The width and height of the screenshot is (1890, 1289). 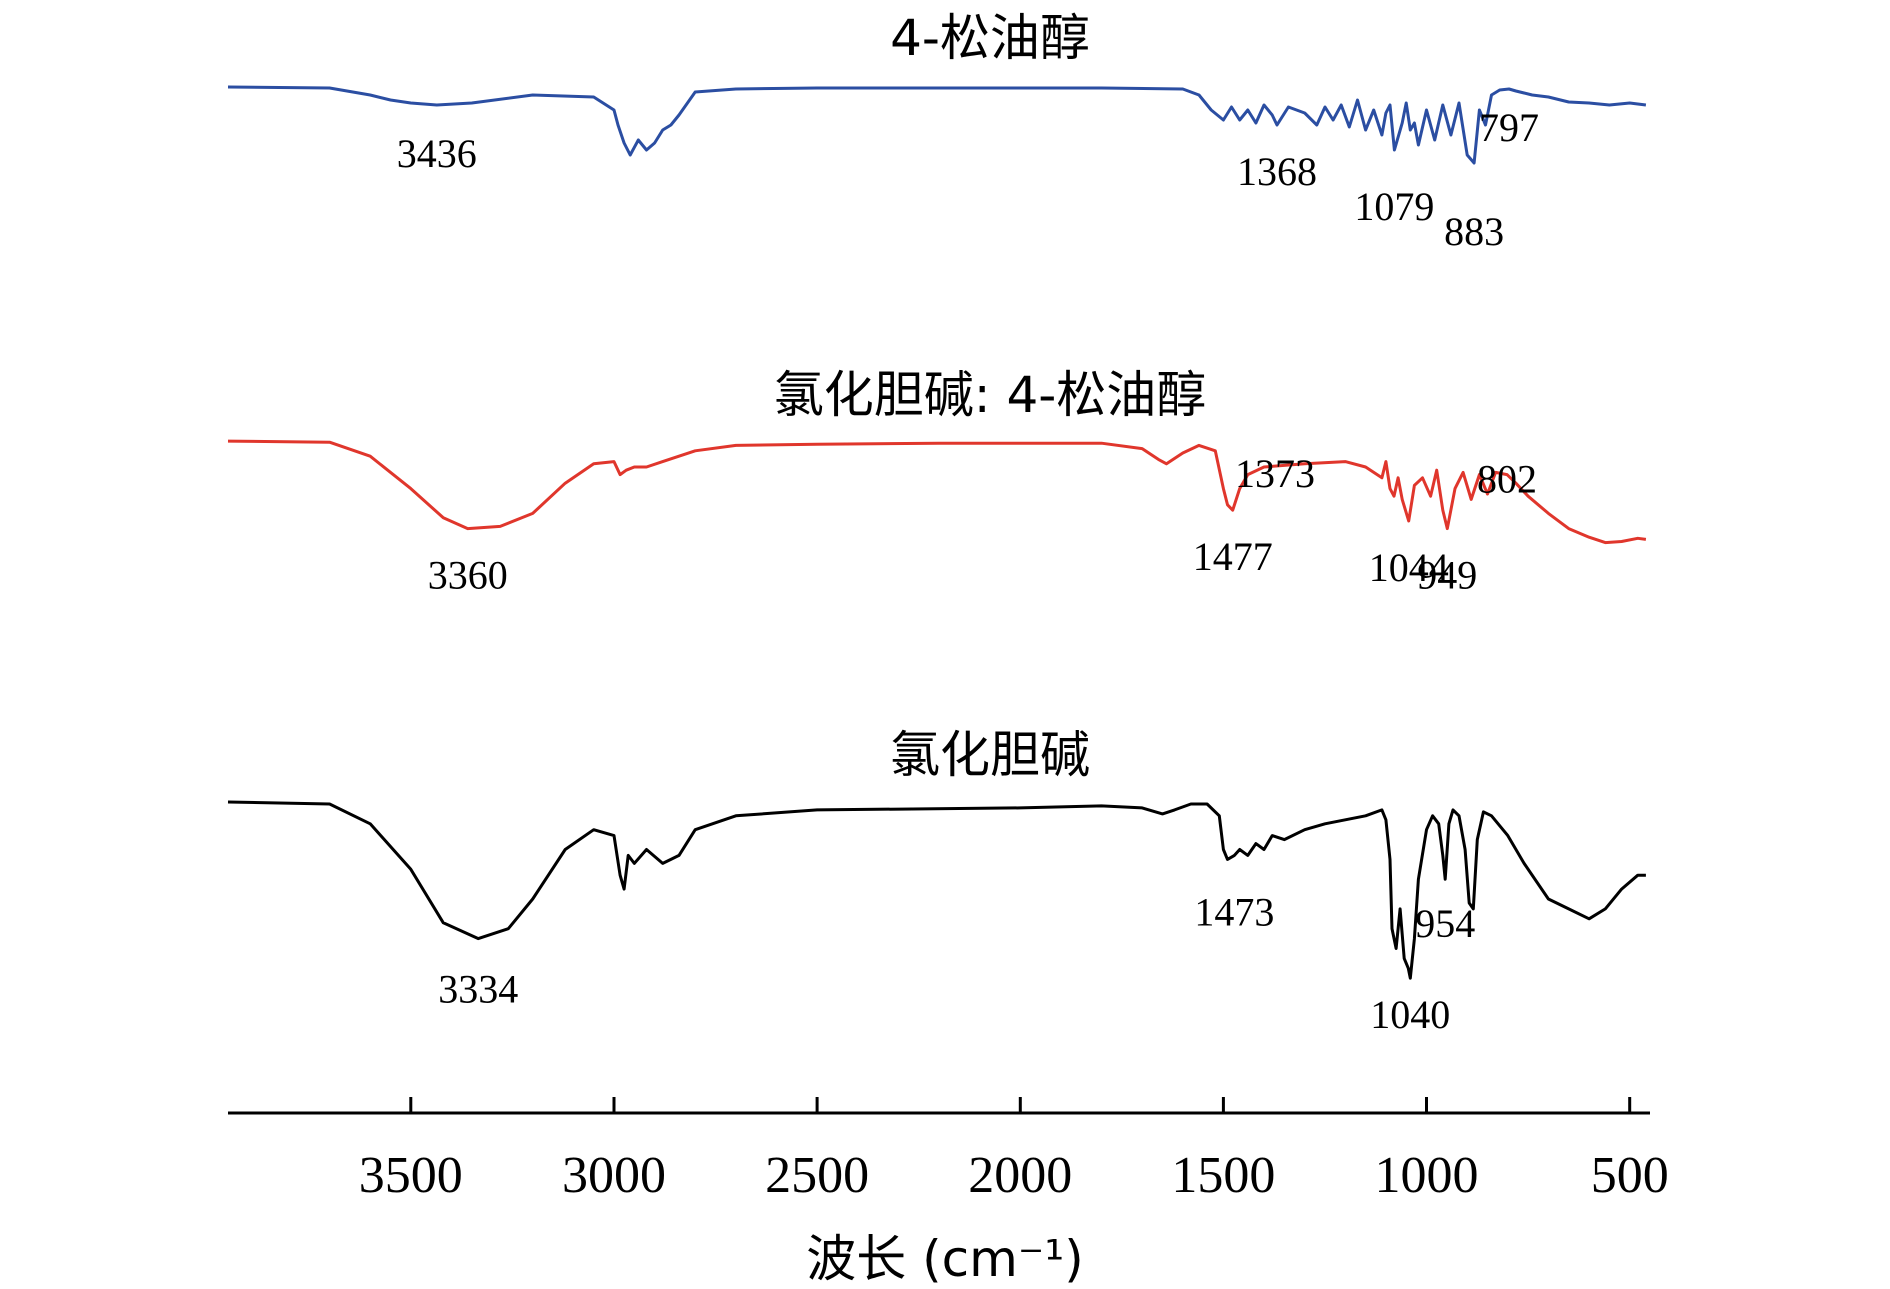 I want to click on series-title: 氯化胆碱: 4-松油醇, so click(x=990, y=395).